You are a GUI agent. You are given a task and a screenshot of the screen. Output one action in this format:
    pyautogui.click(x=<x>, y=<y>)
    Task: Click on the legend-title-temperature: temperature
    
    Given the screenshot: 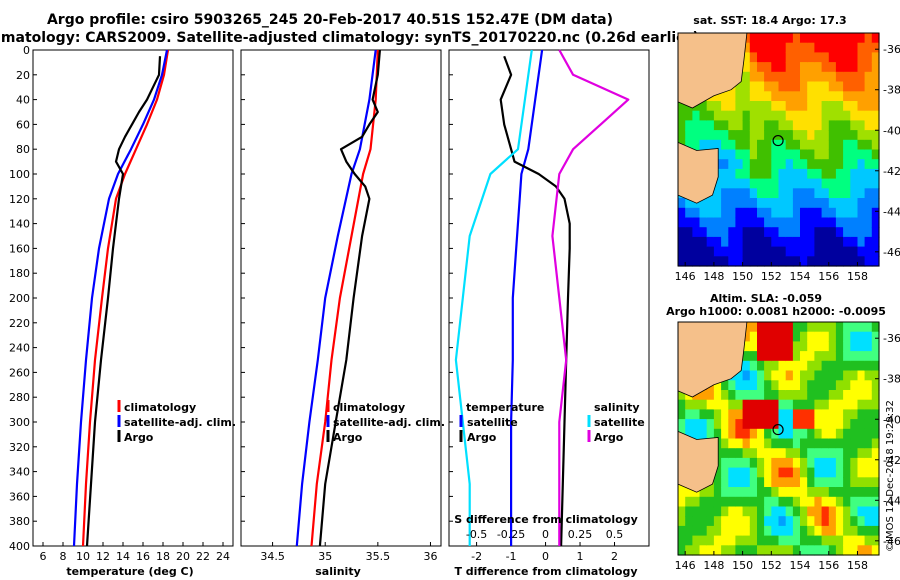 What is the action you would take?
    pyautogui.click(x=505, y=407)
    